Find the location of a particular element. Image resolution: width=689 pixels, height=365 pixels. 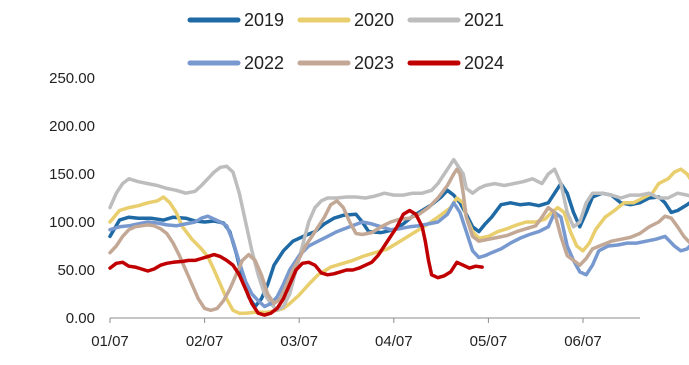

x-tick-label: 02/07 is located at coordinates (205, 341).